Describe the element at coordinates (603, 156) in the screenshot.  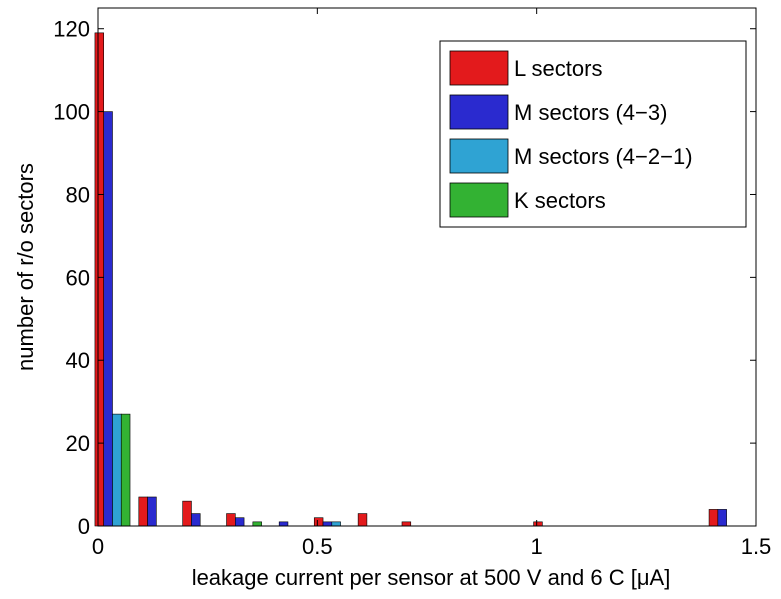
I see `legend-label-2: M sectors (4−2−1)` at that location.